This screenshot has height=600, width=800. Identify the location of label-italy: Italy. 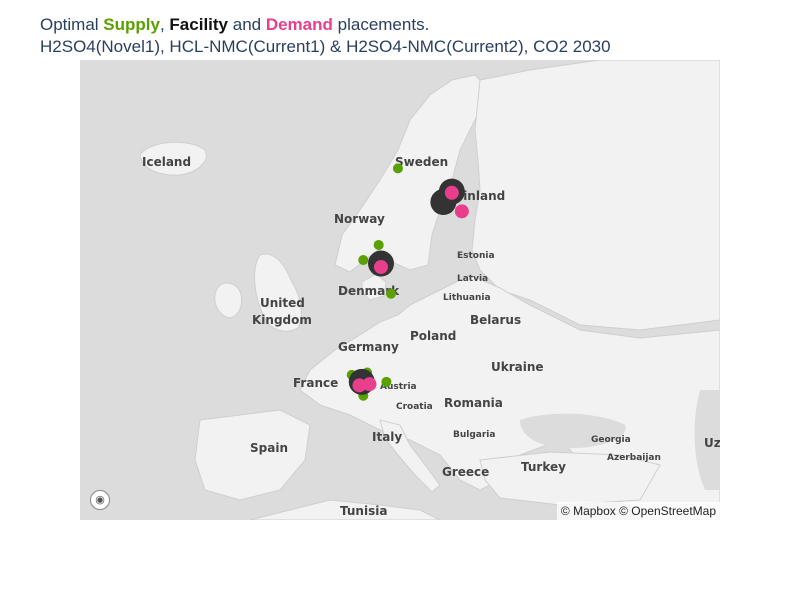
(387, 437).